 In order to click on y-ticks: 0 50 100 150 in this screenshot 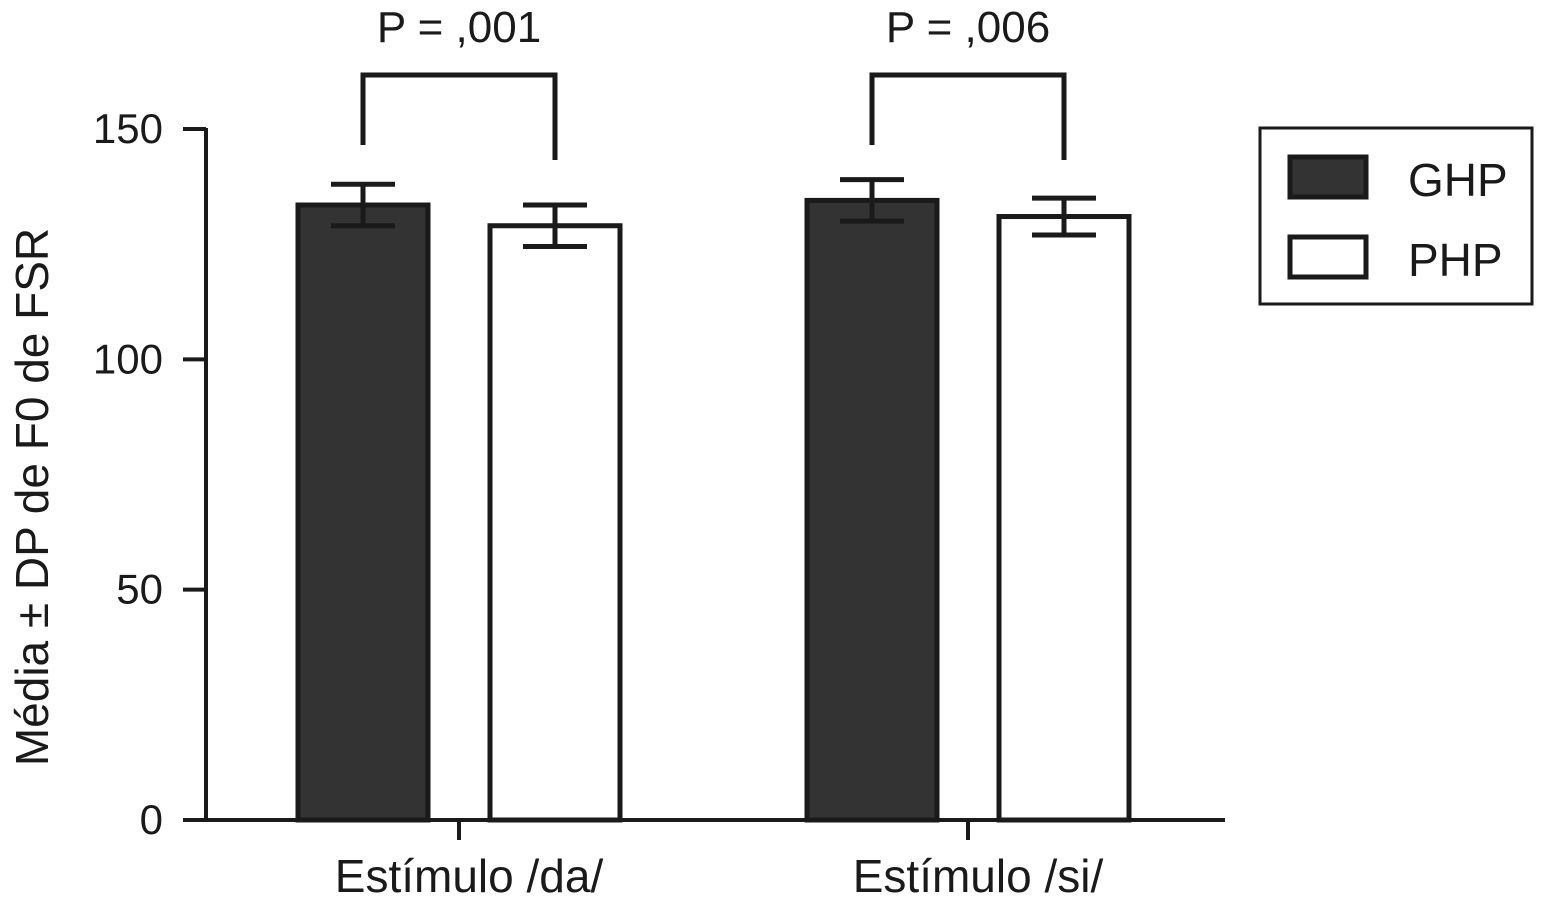, I will do `click(149, 474)`.